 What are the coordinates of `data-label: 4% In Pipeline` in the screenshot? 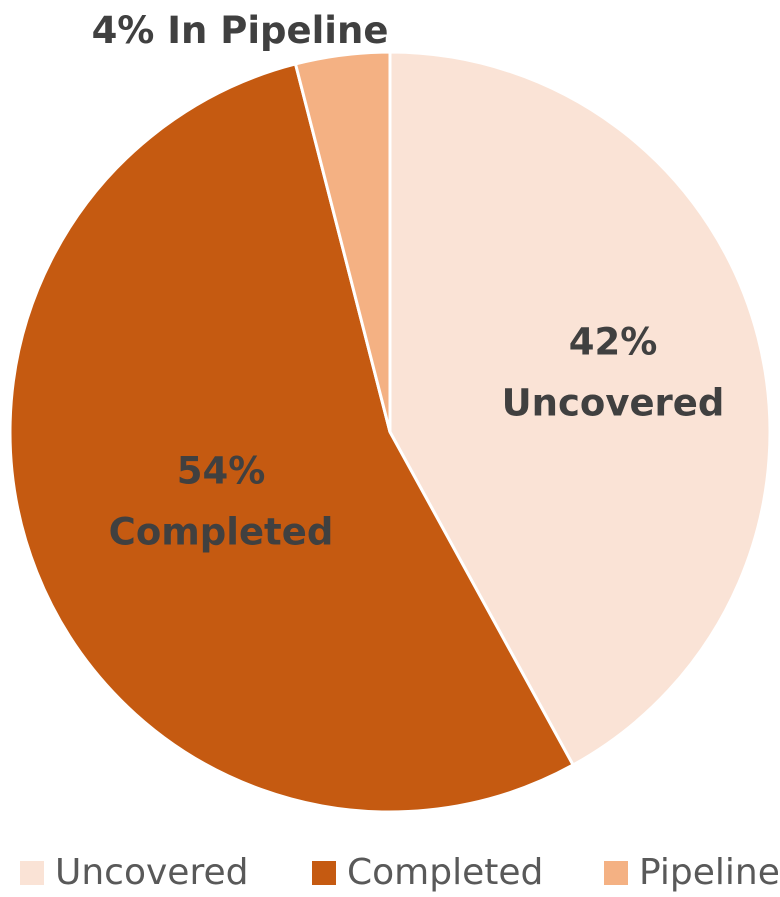 It's located at (240, 30).